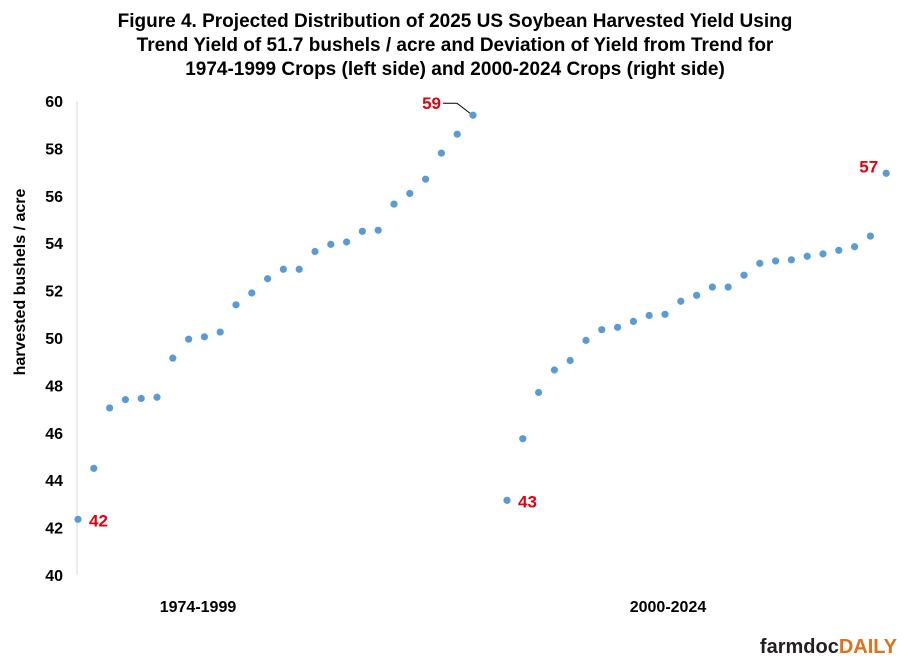  What do you see at coordinates (868, 647) in the screenshot?
I see `logo-accent-text: DAILY` at bounding box center [868, 647].